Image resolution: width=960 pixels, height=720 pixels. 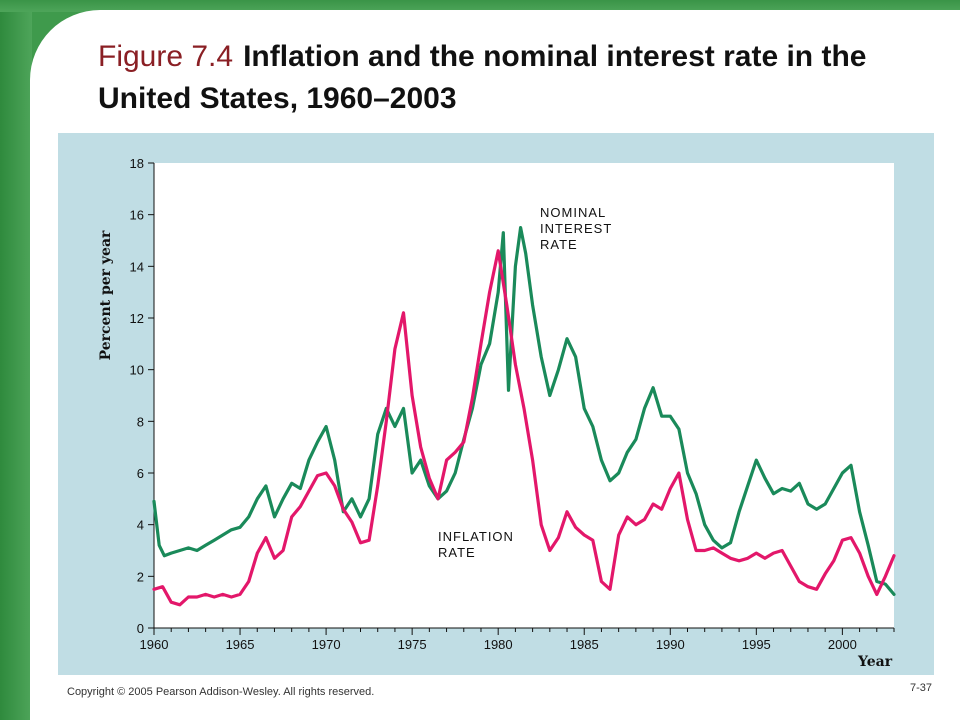 I want to click on left-frame-bar, so click(x=16, y=360).